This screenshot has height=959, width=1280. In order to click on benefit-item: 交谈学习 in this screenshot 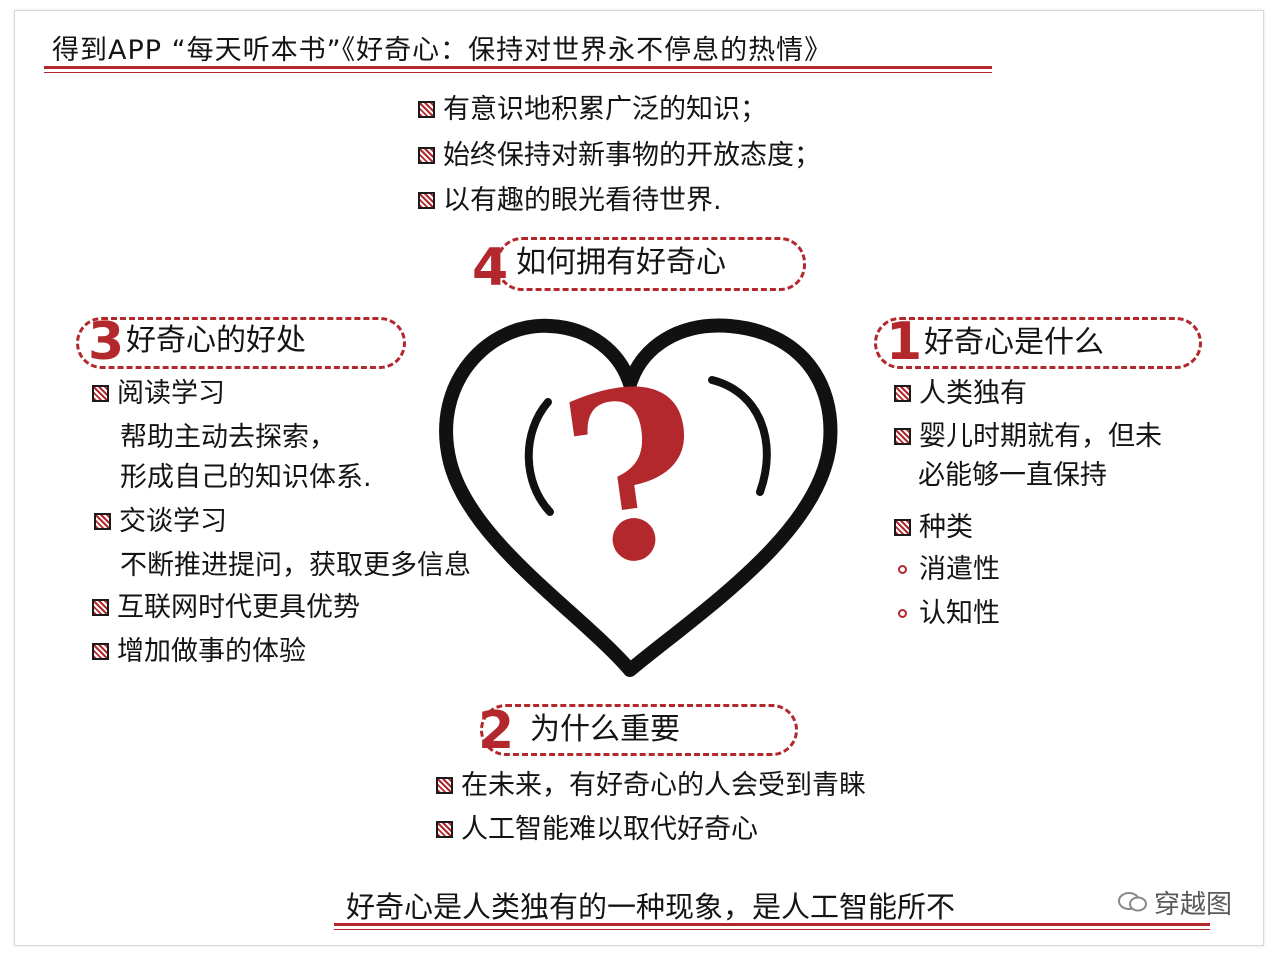, I will do `click(160, 521)`.